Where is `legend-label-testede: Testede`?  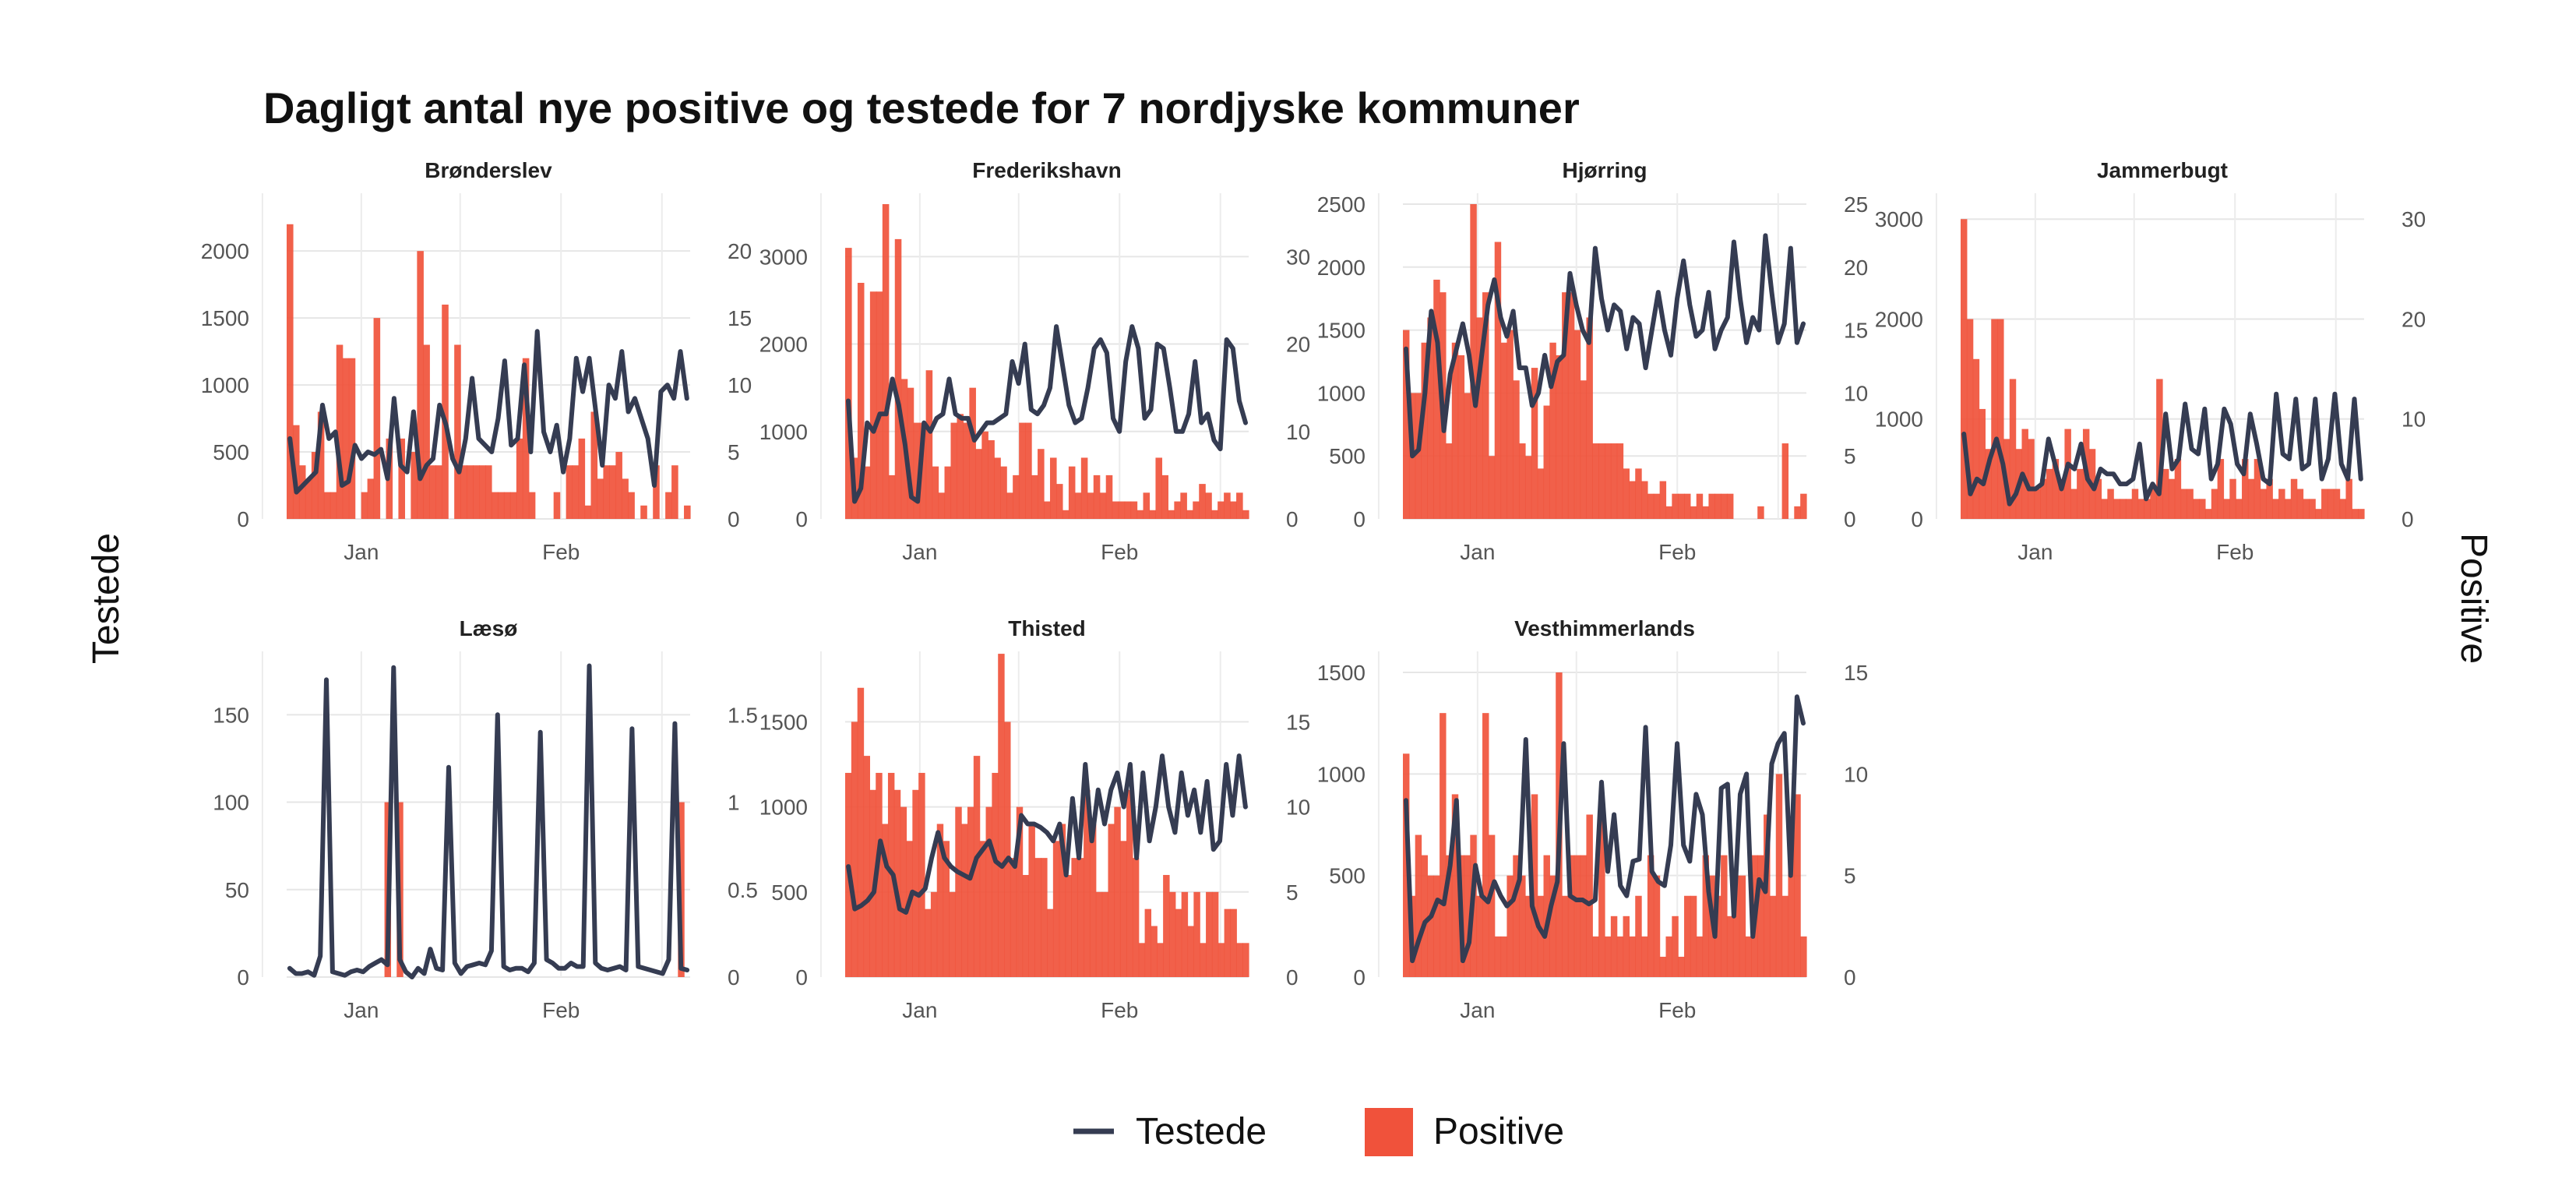 legend-label-testede: Testede is located at coordinates (1201, 1131).